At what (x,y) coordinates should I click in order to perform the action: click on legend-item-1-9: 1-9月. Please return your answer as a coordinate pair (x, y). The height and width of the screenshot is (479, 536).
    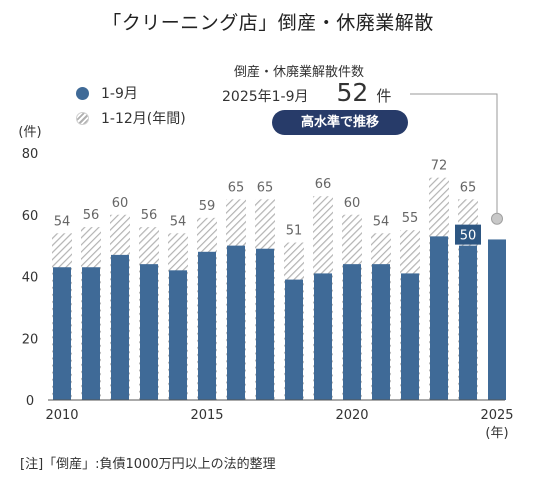
    Looking at the image, I should click on (107, 93).